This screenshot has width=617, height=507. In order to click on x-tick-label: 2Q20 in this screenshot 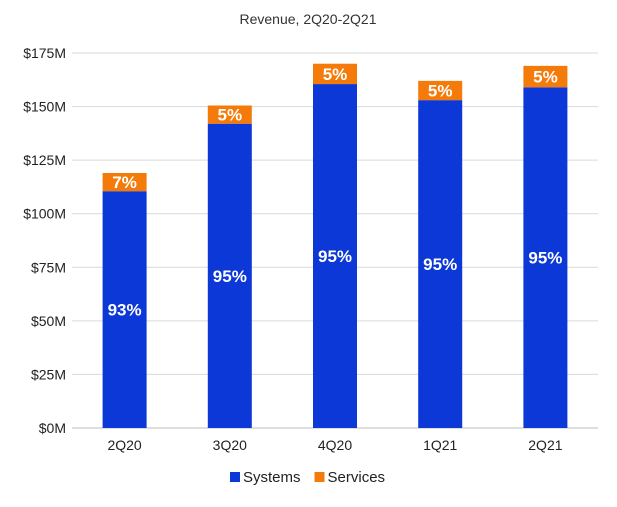, I will do `click(124, 445)`.